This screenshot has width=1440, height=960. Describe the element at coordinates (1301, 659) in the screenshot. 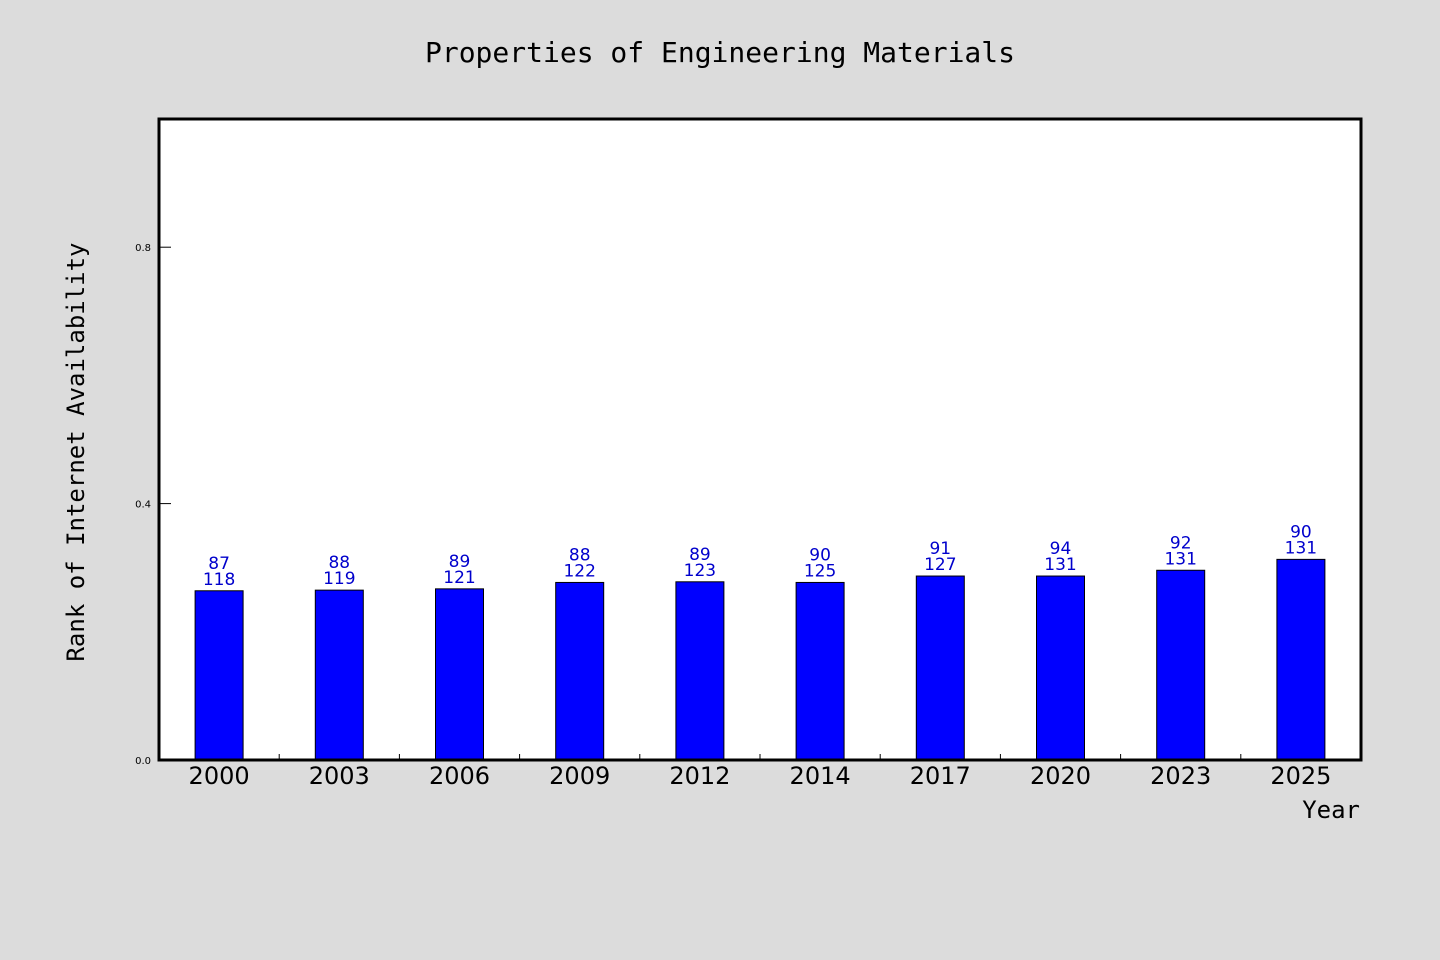

I see `bar-2025` at that location.